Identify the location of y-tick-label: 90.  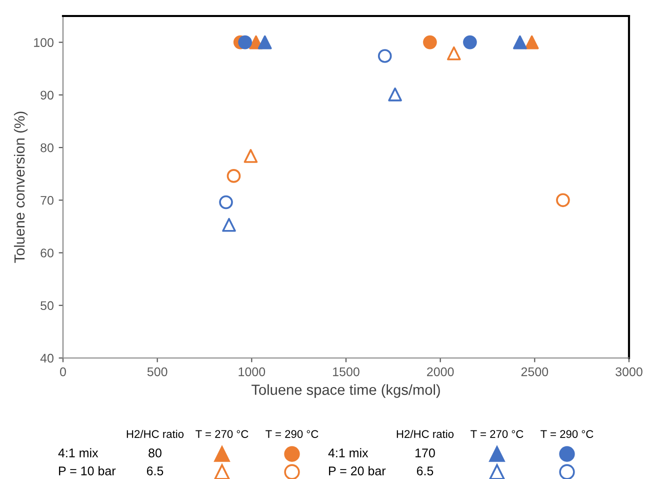
(47, 95).